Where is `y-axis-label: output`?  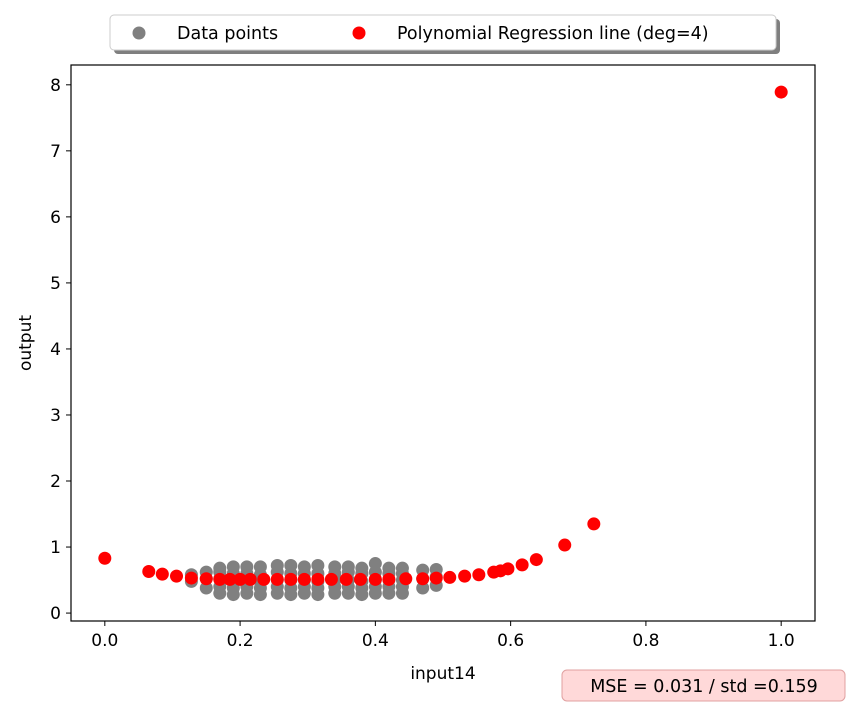 y-axis-label: output is located at coordinates (26, 343).